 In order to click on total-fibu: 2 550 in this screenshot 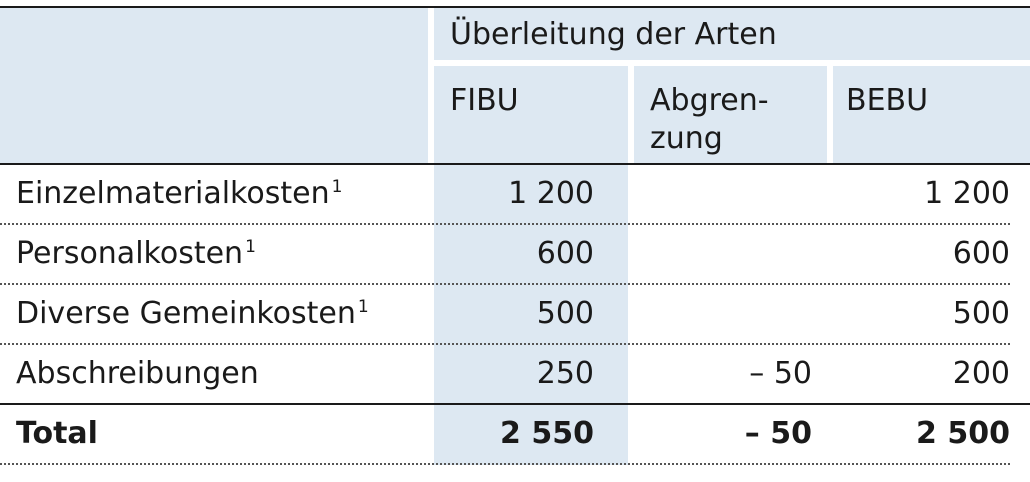, I will do `click(547, 433)`.